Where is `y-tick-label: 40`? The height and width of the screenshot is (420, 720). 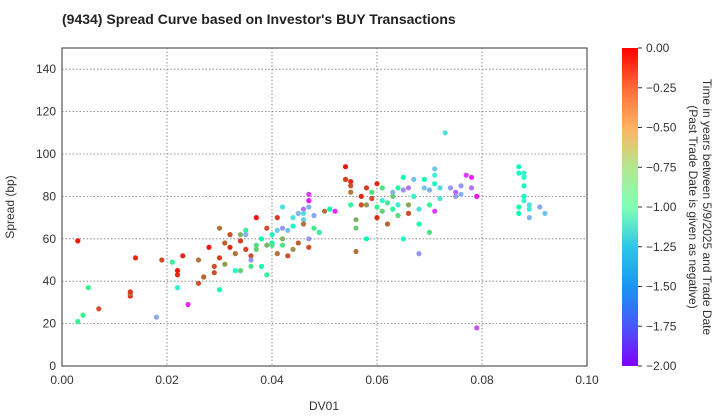
y-tick-label: 40 is located at coordinates (50, 281).